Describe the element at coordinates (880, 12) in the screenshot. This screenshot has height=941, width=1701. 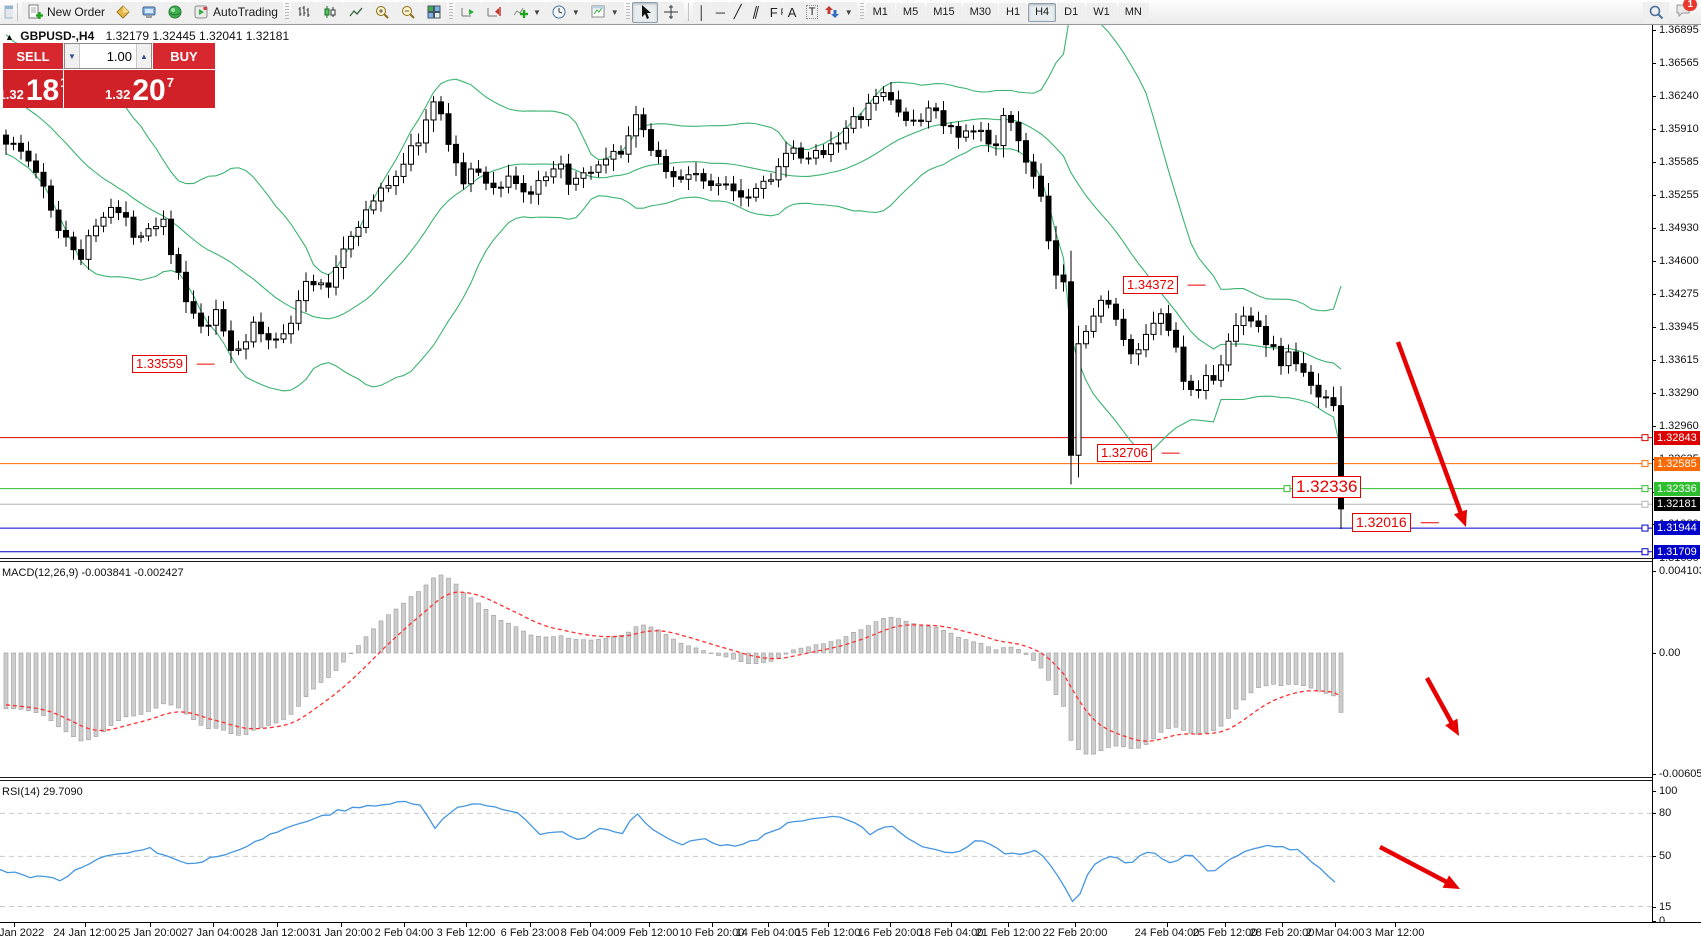
I see `timeframe-button-m1: M1` at that location.